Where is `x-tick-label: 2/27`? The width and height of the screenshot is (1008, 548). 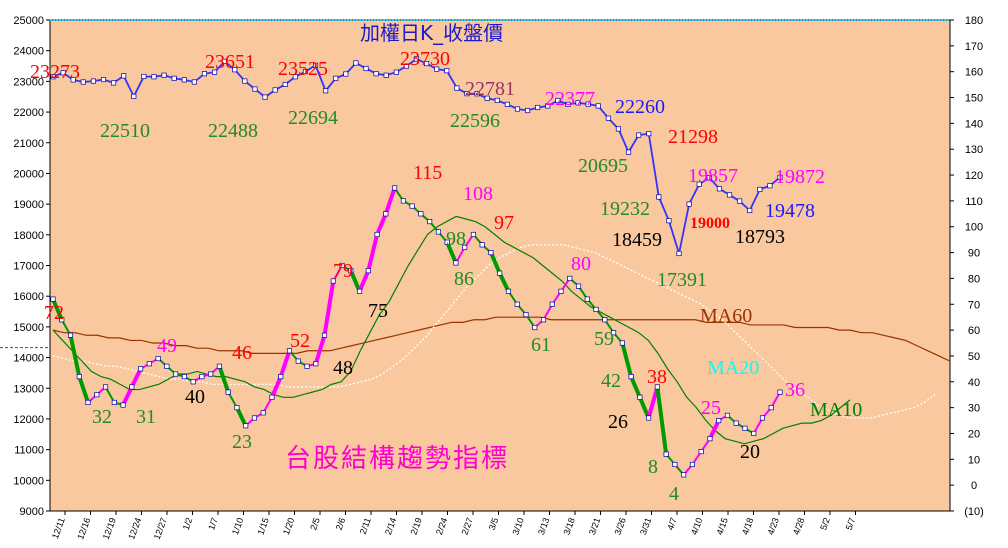
x-tick-label: 2/27 is located at coordinates (466, 526).